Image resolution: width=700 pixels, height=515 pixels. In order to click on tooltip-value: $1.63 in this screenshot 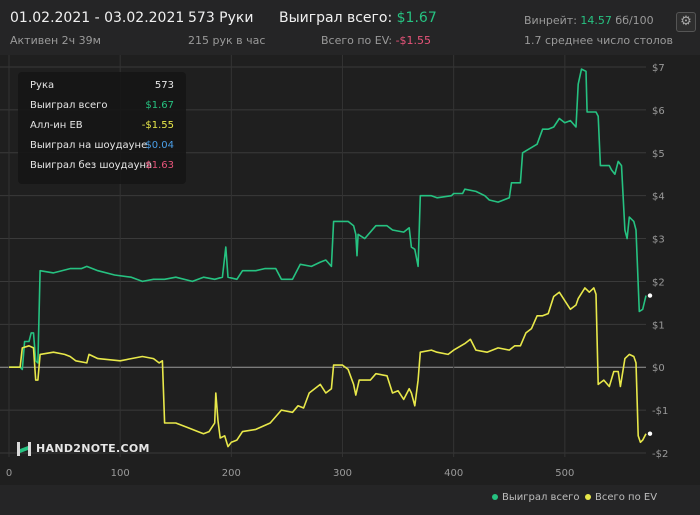, I will do `click(159, 165)`.